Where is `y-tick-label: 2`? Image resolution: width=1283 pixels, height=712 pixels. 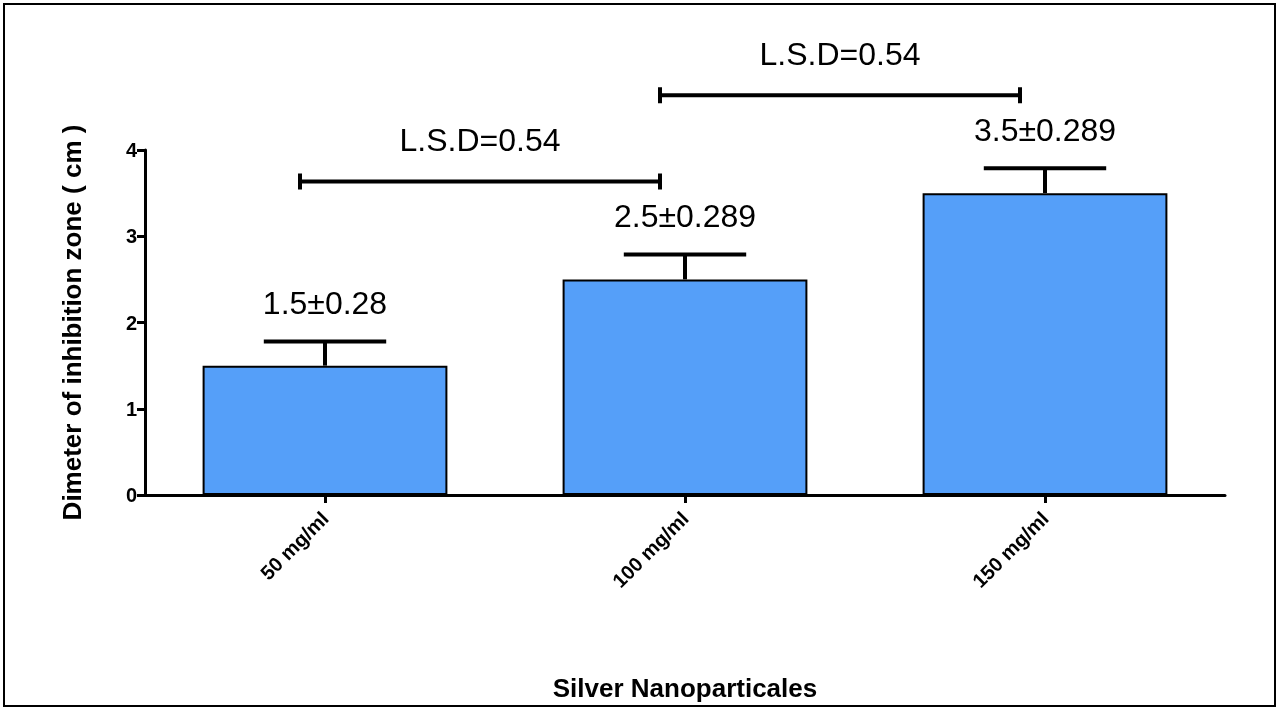 y-tick-label: 2 is located at coordinates (131, 322).